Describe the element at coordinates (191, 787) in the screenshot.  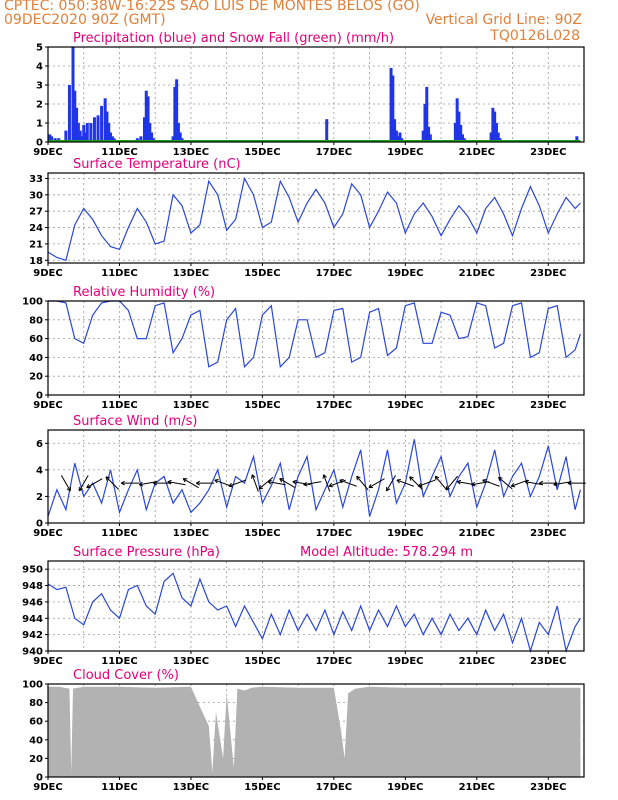
I see `cloud-xtick-label: 13DEC` at that location.